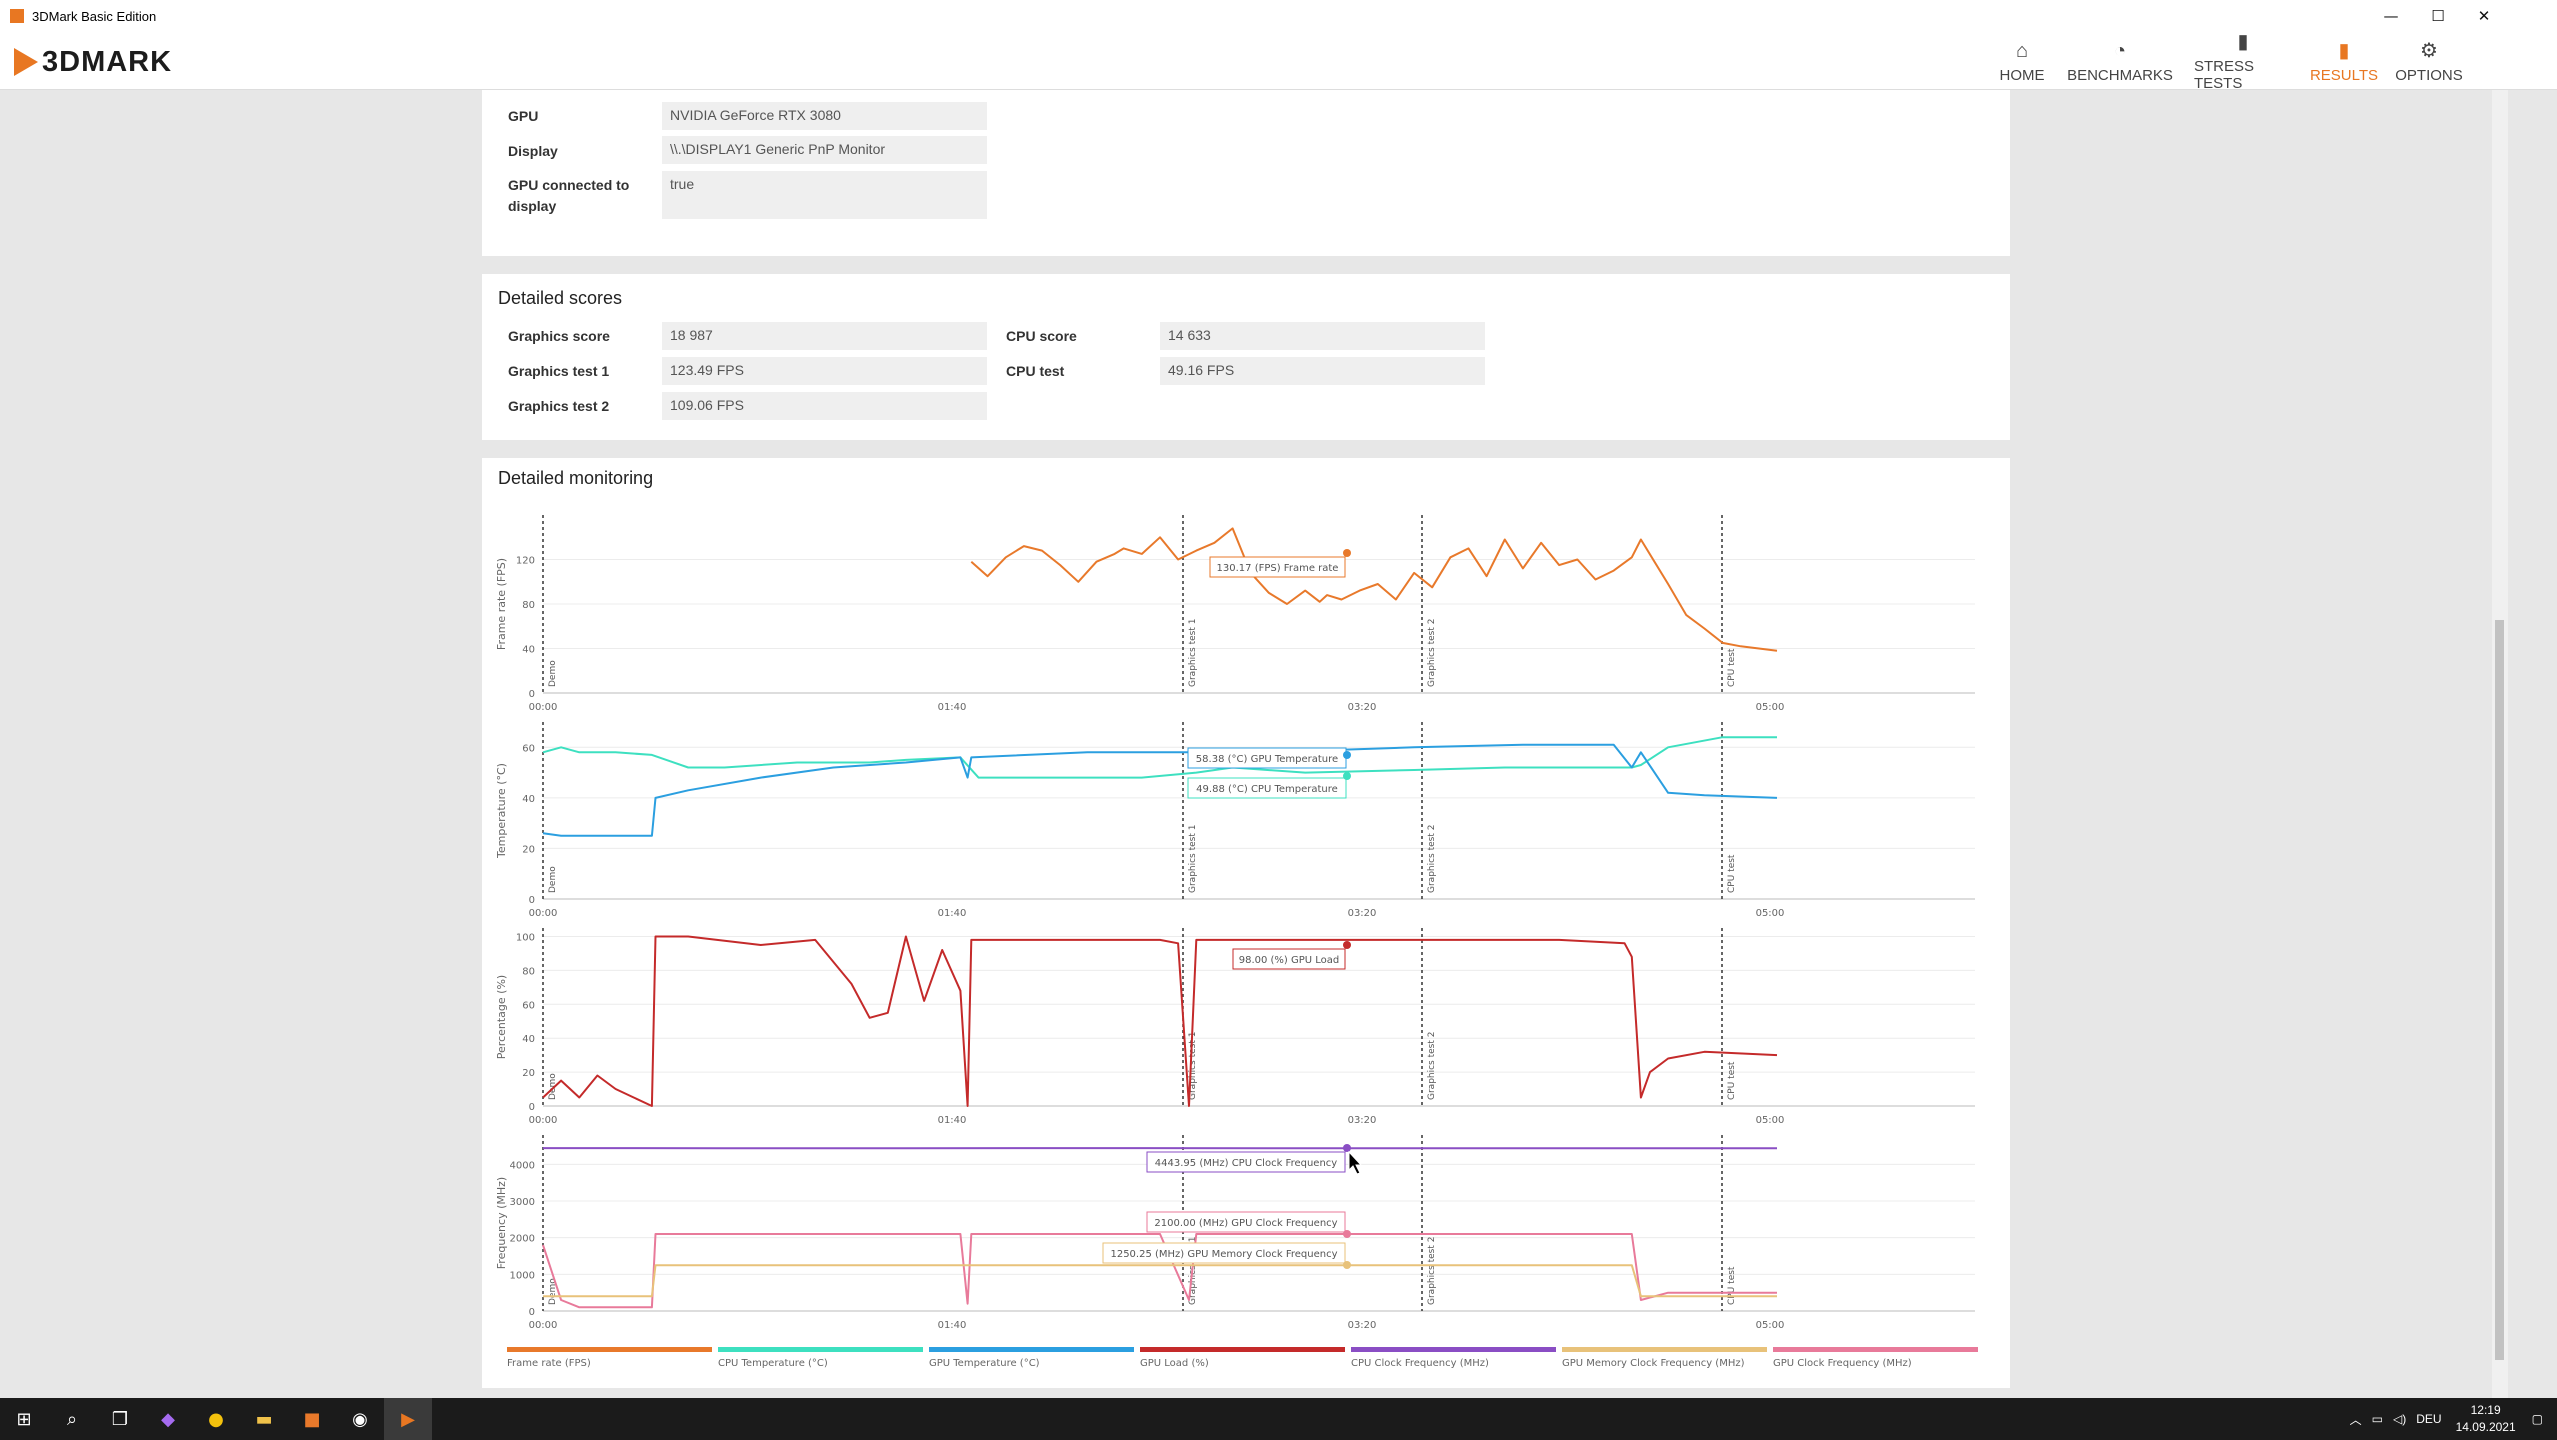 Image resolution: width=2557 pixels, height=1440 pixels. What do you see at coordinates (2120, 75) in the screenshot?
I see `nav-label: BENCHMARKS` at bounding box center [2120, 75].